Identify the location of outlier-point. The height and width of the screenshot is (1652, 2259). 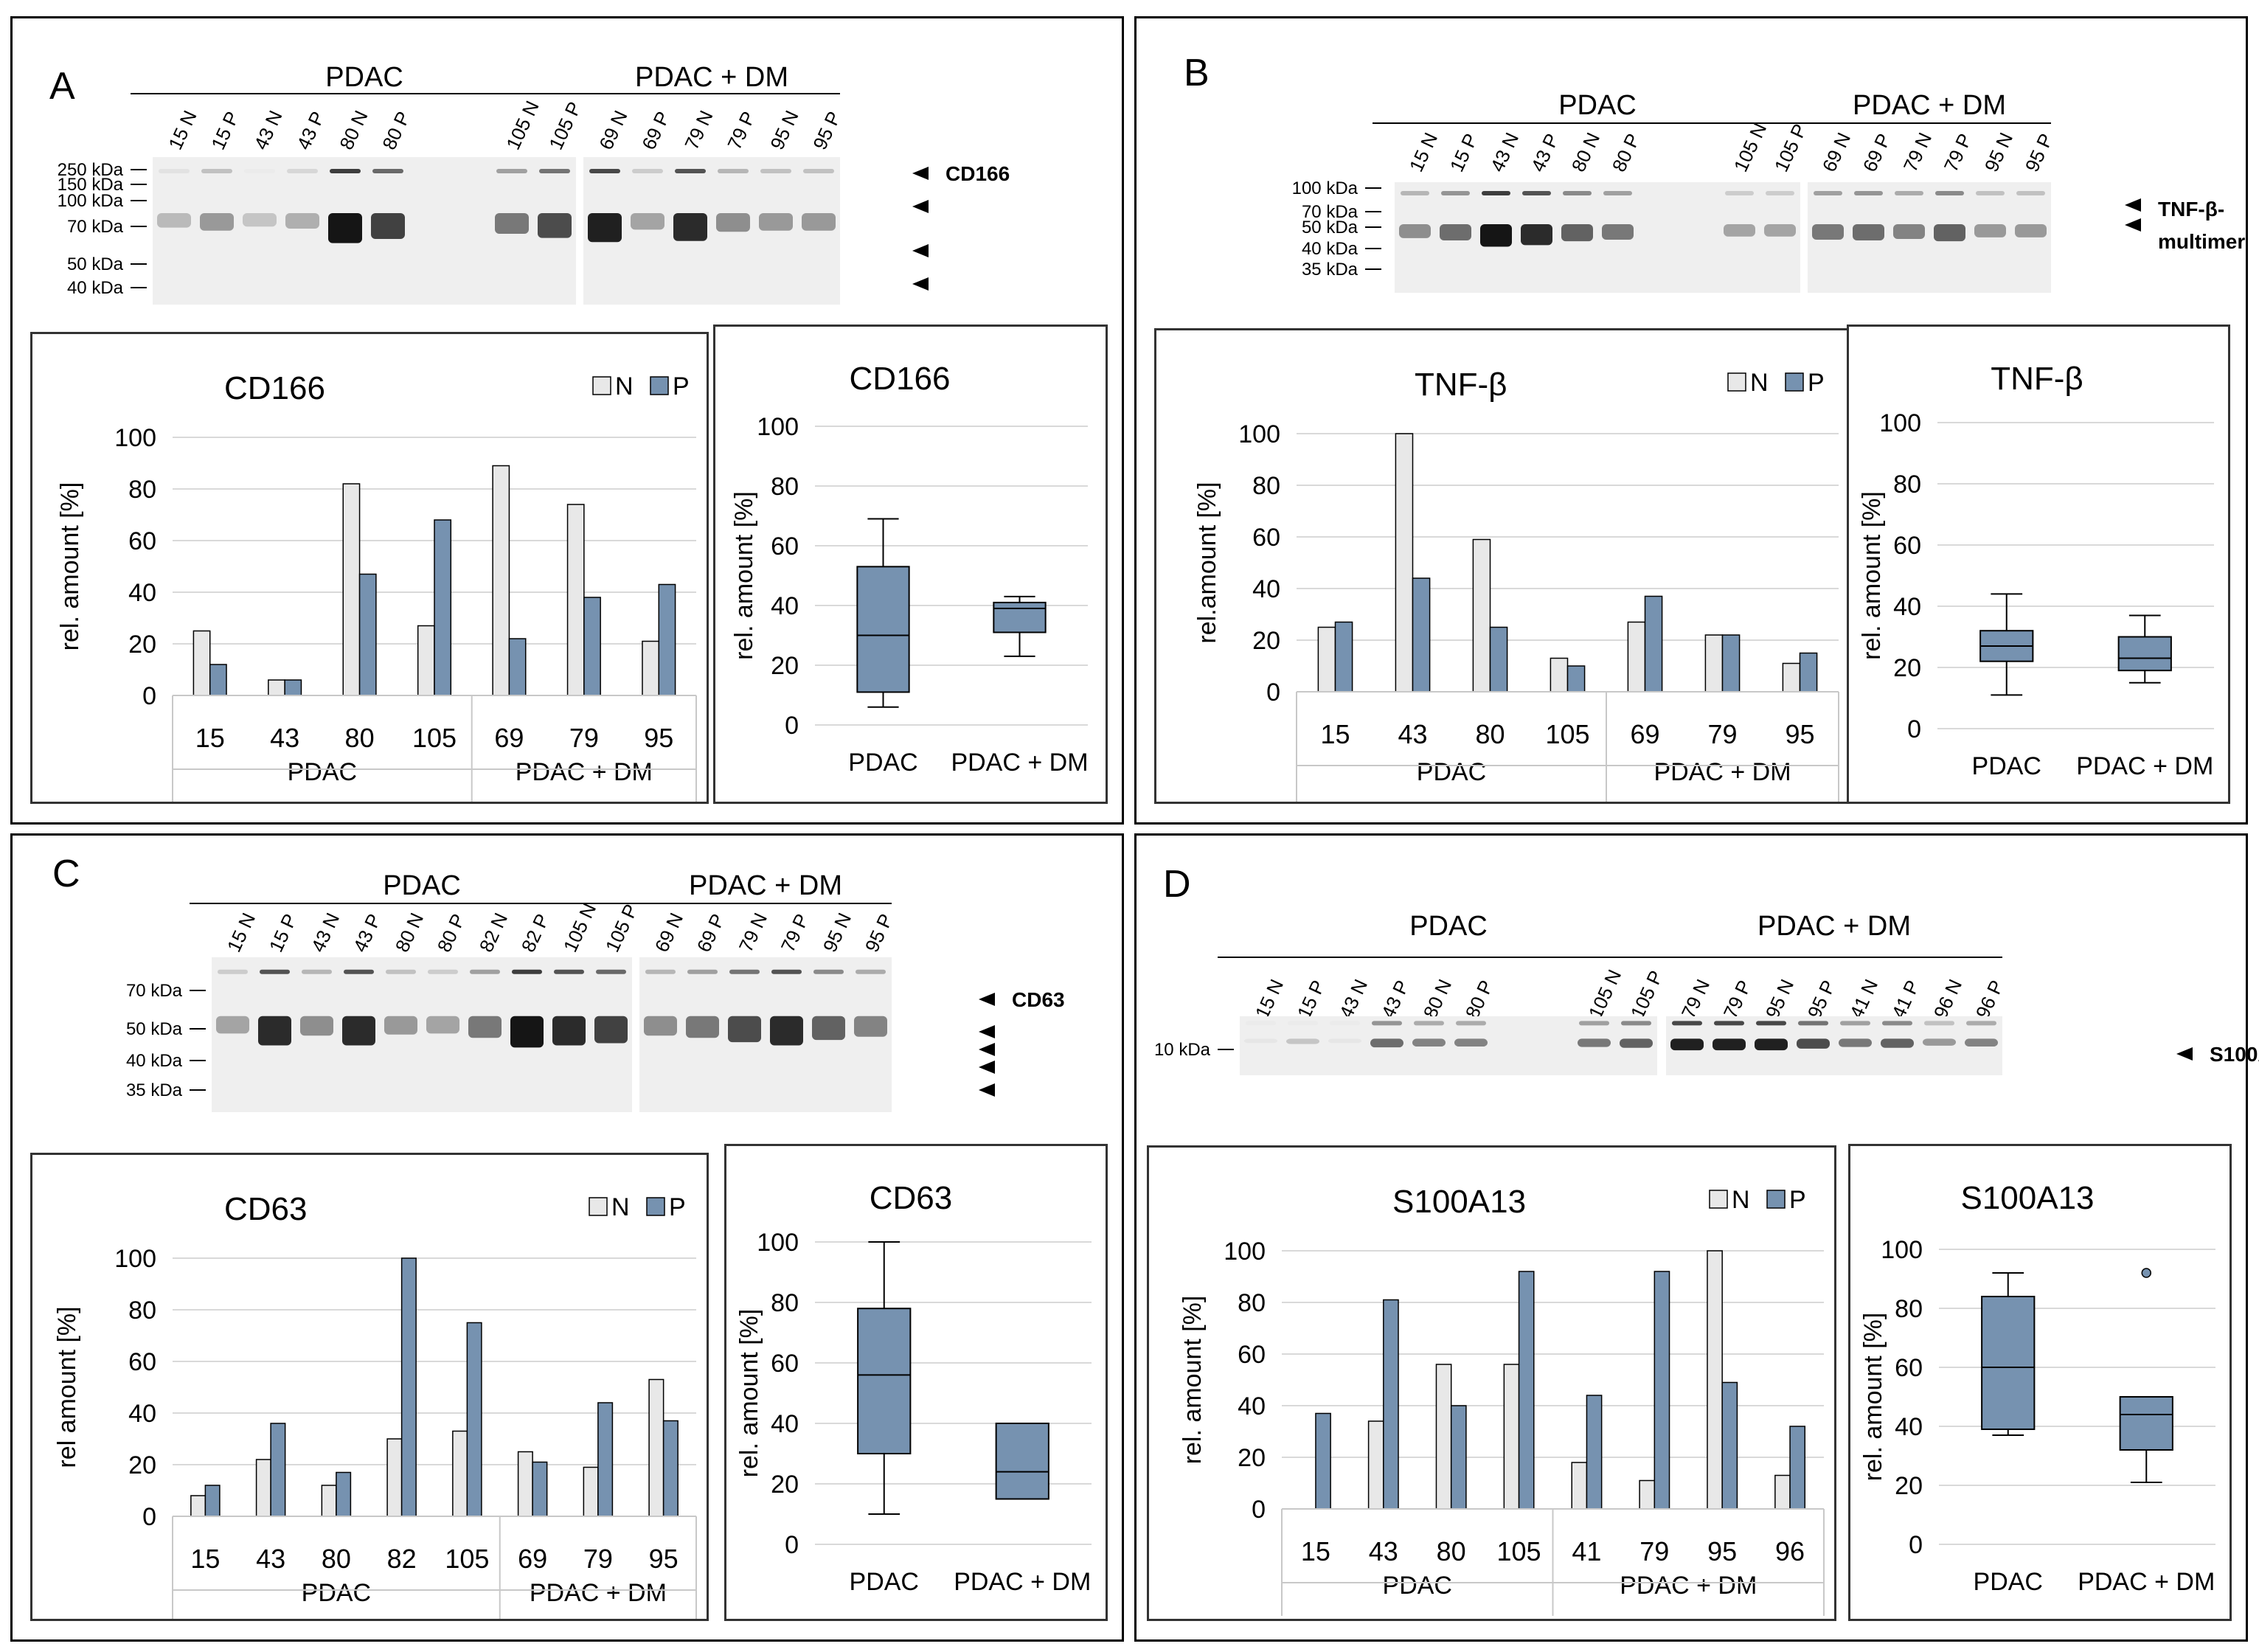
(2146, 1273).